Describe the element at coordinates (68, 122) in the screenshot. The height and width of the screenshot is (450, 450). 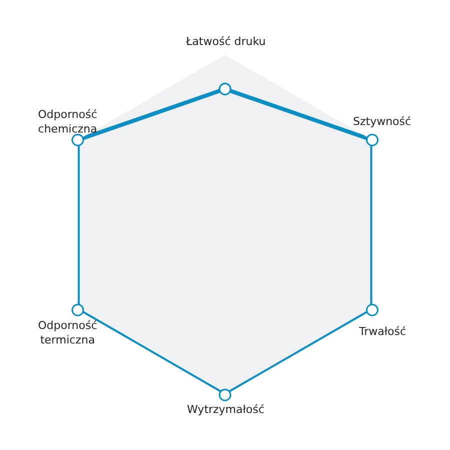
I see `spoke-label: Odporność chemiczna` at that location.